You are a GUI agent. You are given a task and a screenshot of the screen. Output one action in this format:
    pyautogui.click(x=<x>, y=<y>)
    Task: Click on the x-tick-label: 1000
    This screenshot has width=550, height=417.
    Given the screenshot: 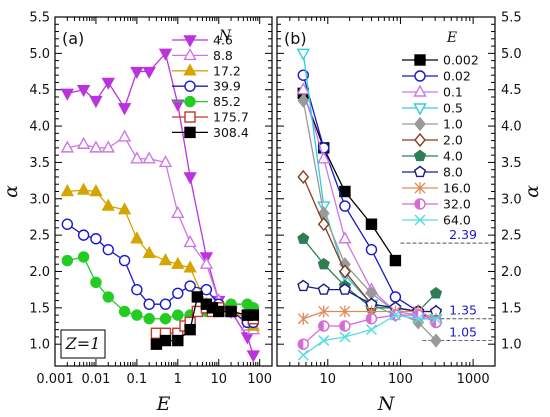 What is the action you would take?
    pyautogui.click(x=473, y=379)
    